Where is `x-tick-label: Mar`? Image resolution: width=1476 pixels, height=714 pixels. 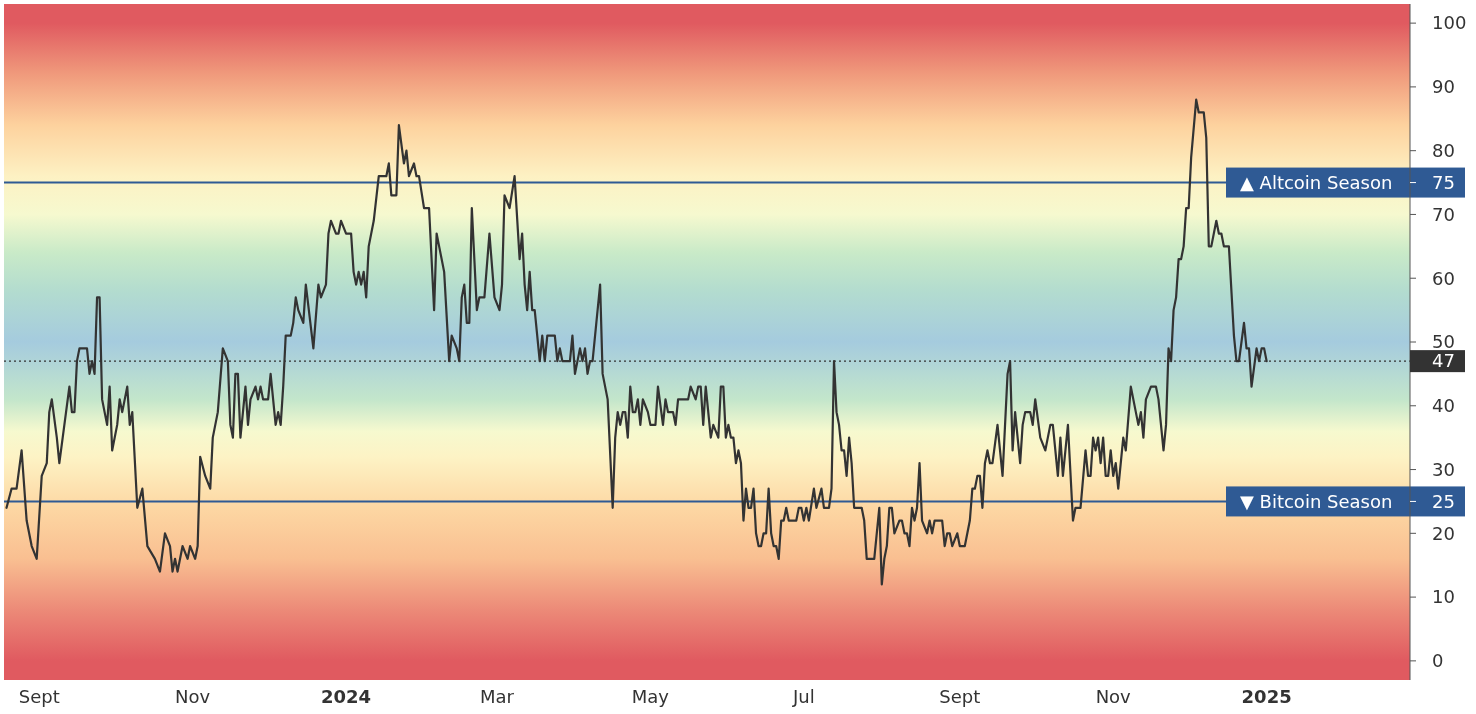
x-tick-label: Mar is located at coordinates (497, 696).